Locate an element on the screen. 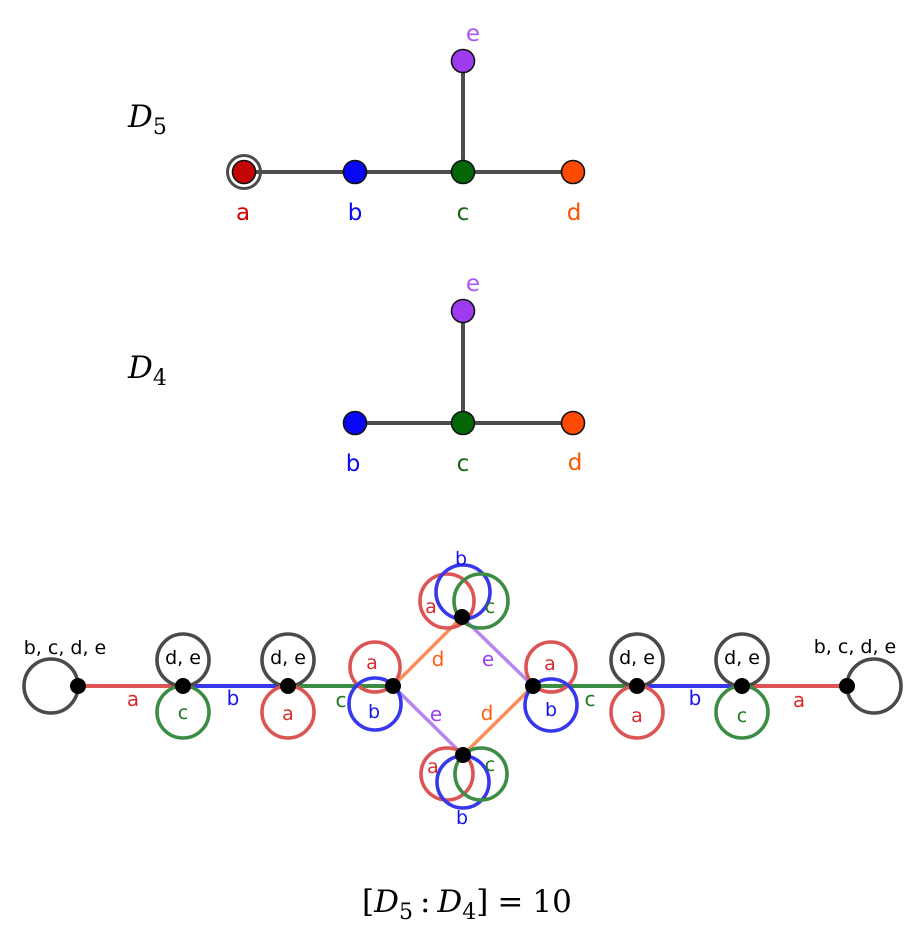 The image size is (924, 949). d5-node-label-d: d is located at coordinates (574, 213).